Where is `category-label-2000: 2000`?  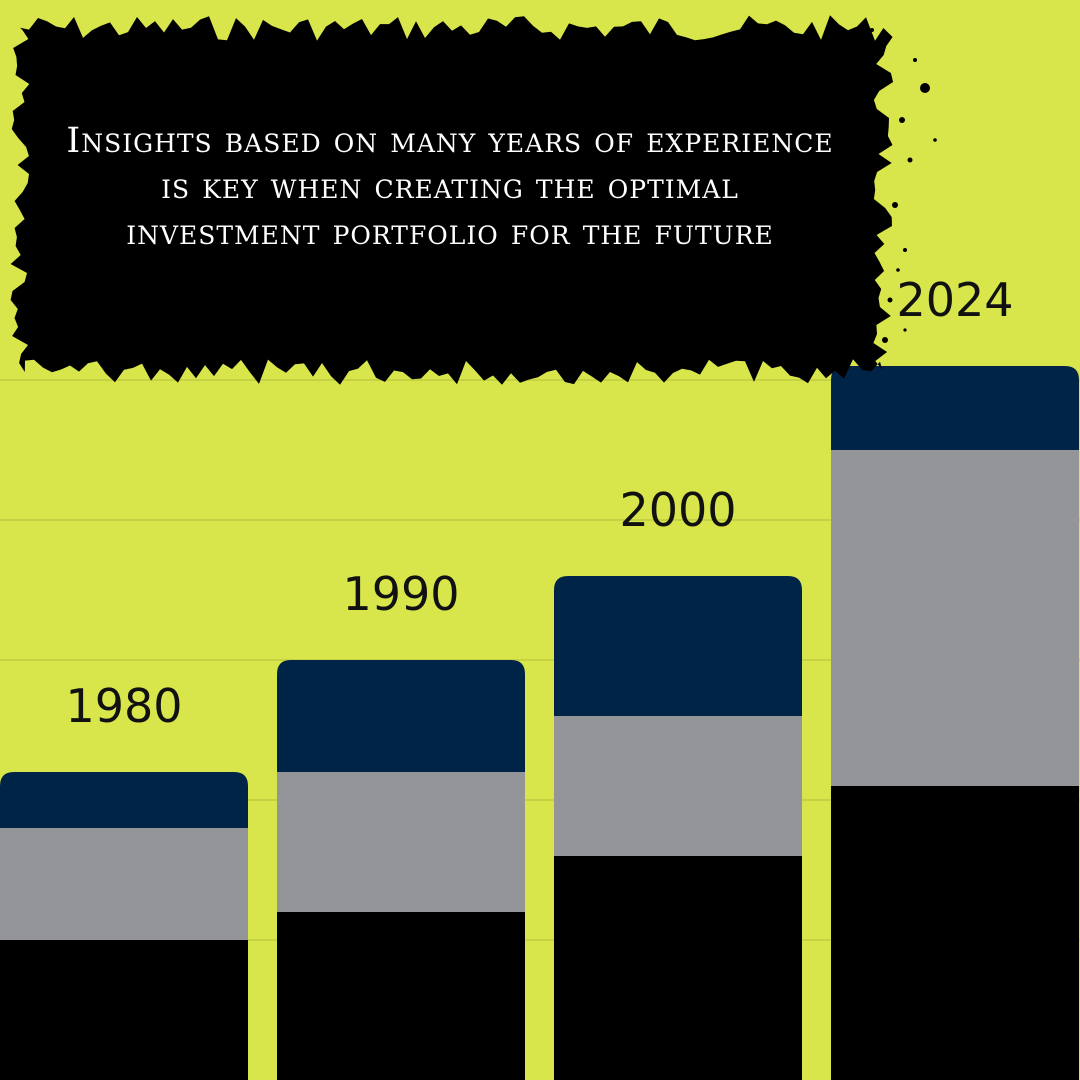 category-label-2000: 2000 is located at coordinates (677, 510).